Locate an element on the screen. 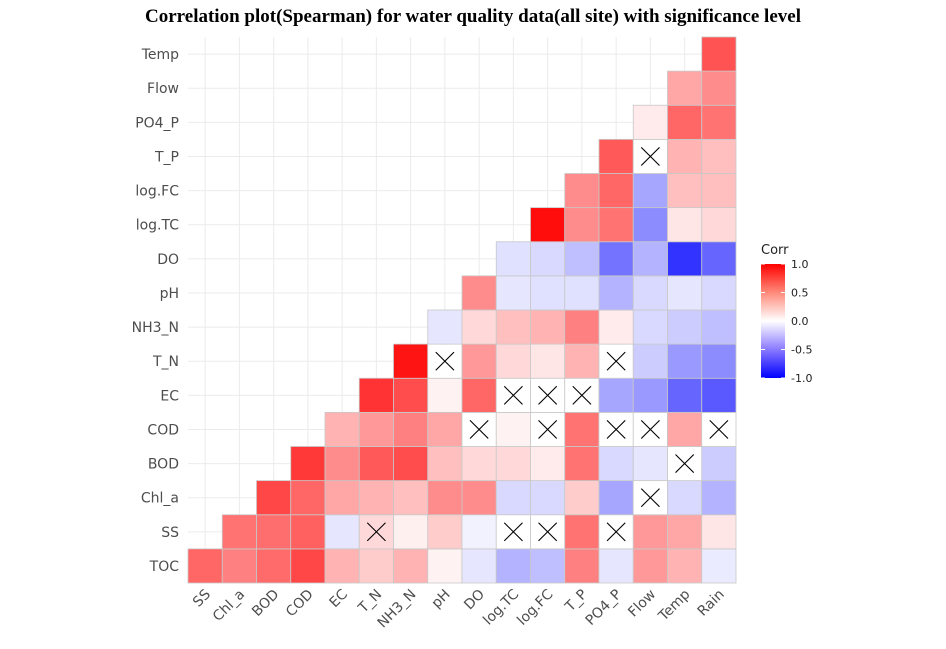  x-tick-label: T_N is located at coordinates (370, 602).